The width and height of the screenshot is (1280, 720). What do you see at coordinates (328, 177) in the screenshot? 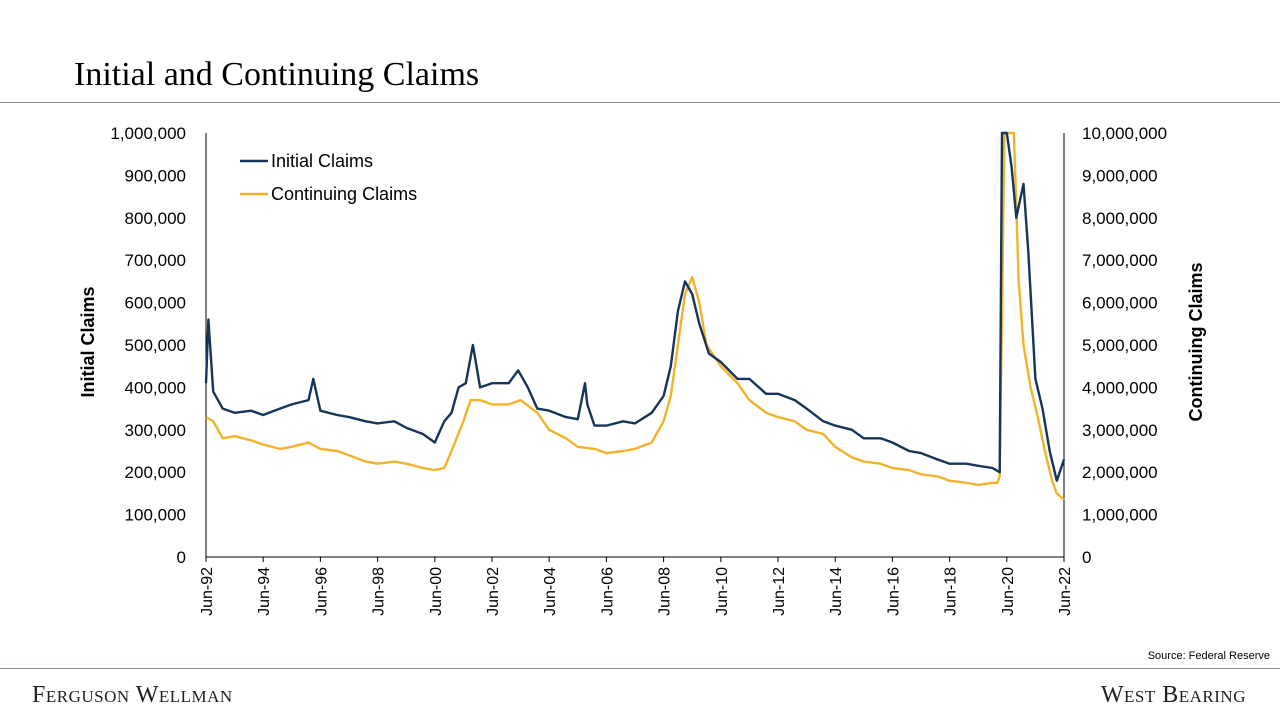
I see `chart-legend: Initial Claims Continuing Claims` at bounding box center [328, 177].